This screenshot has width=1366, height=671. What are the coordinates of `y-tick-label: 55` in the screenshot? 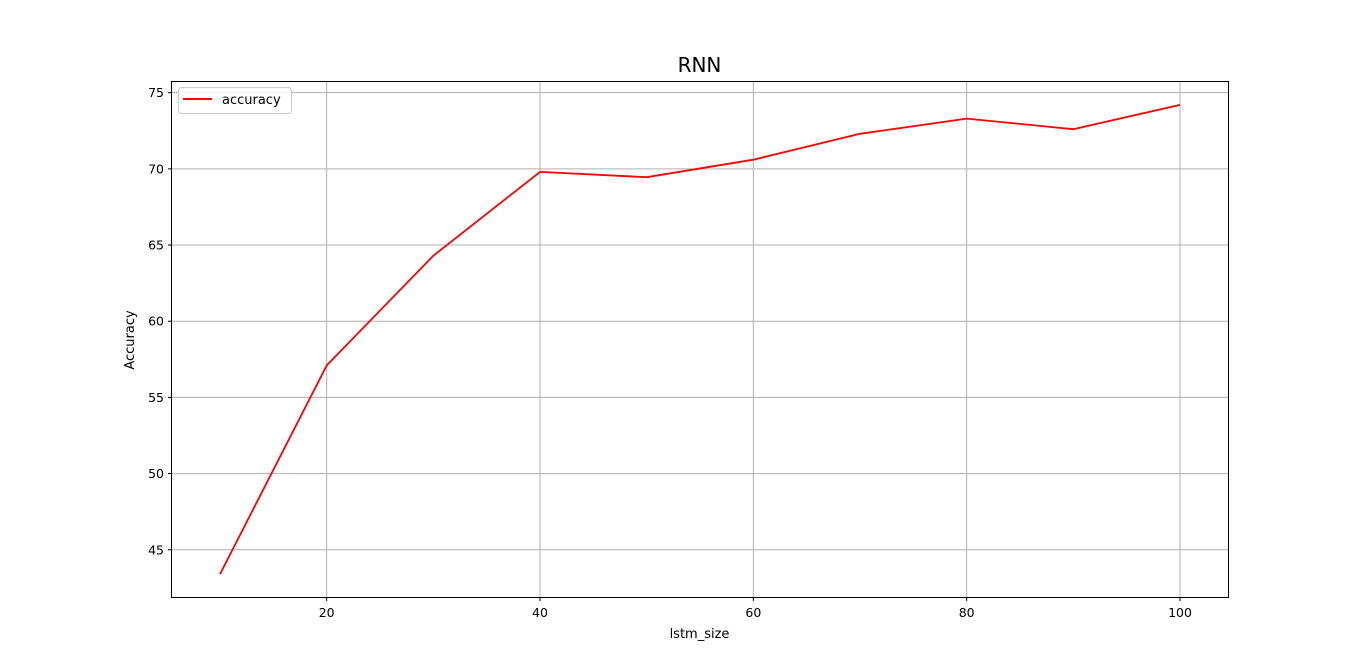 It's located at (156, 397).